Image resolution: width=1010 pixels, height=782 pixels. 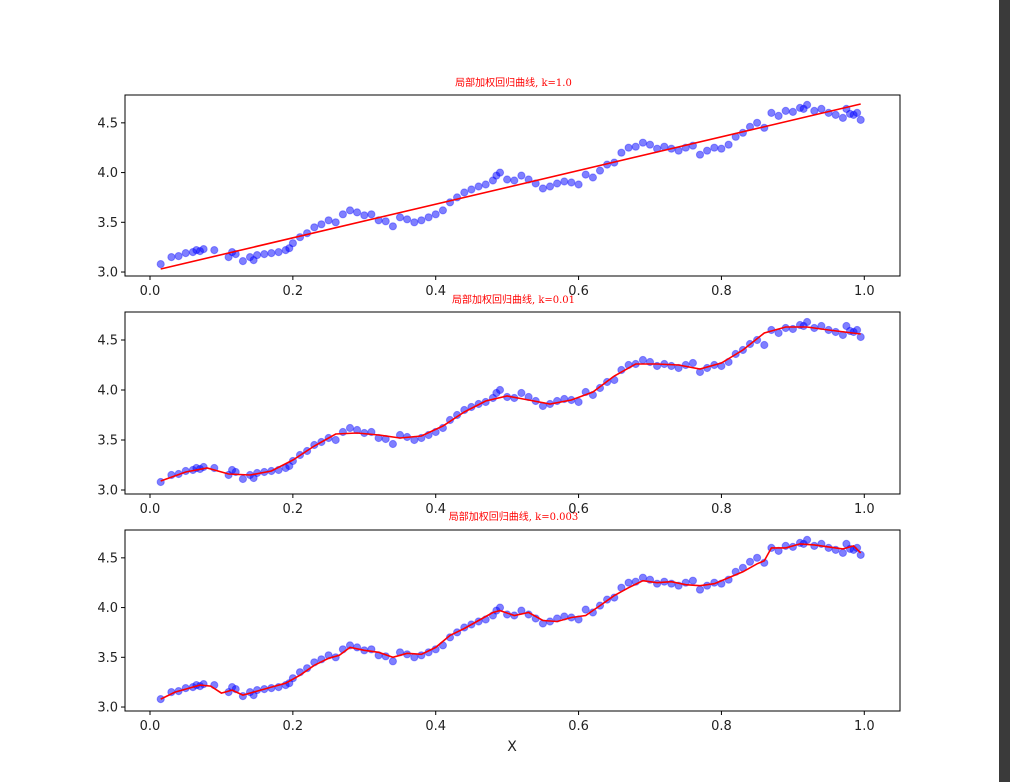 I want to click on x-axis-label: X, so click(x=512, y=747).